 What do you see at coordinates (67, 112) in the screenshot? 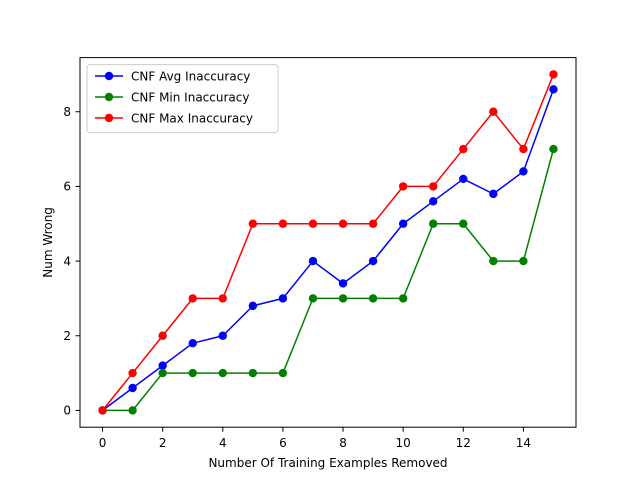
I see `y-tick-label: 8` at bounding box center [67, 112].